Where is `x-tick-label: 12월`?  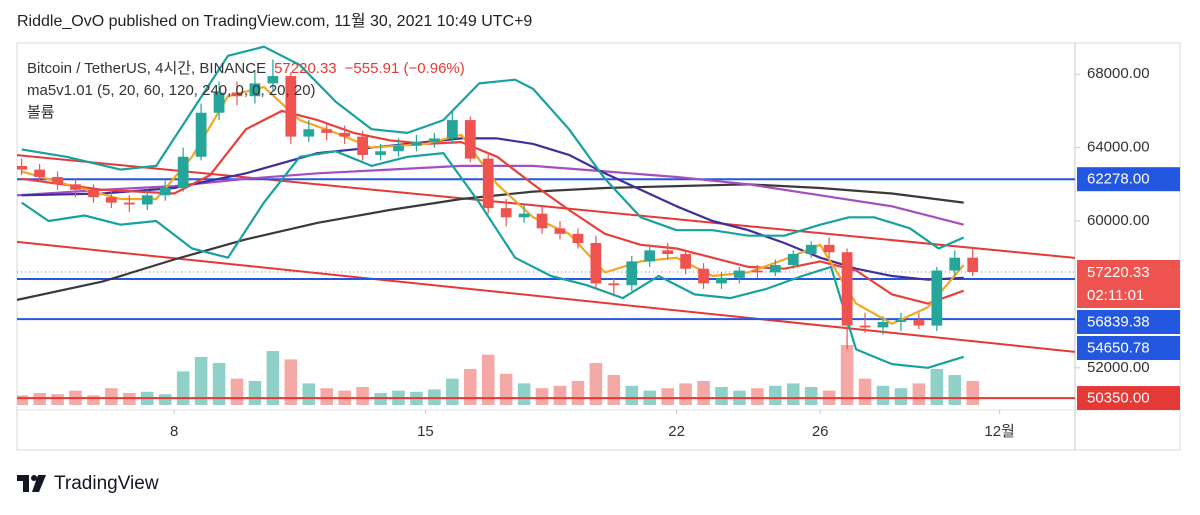
x-tick-label: 12월 is located at coordinates (999, 431).